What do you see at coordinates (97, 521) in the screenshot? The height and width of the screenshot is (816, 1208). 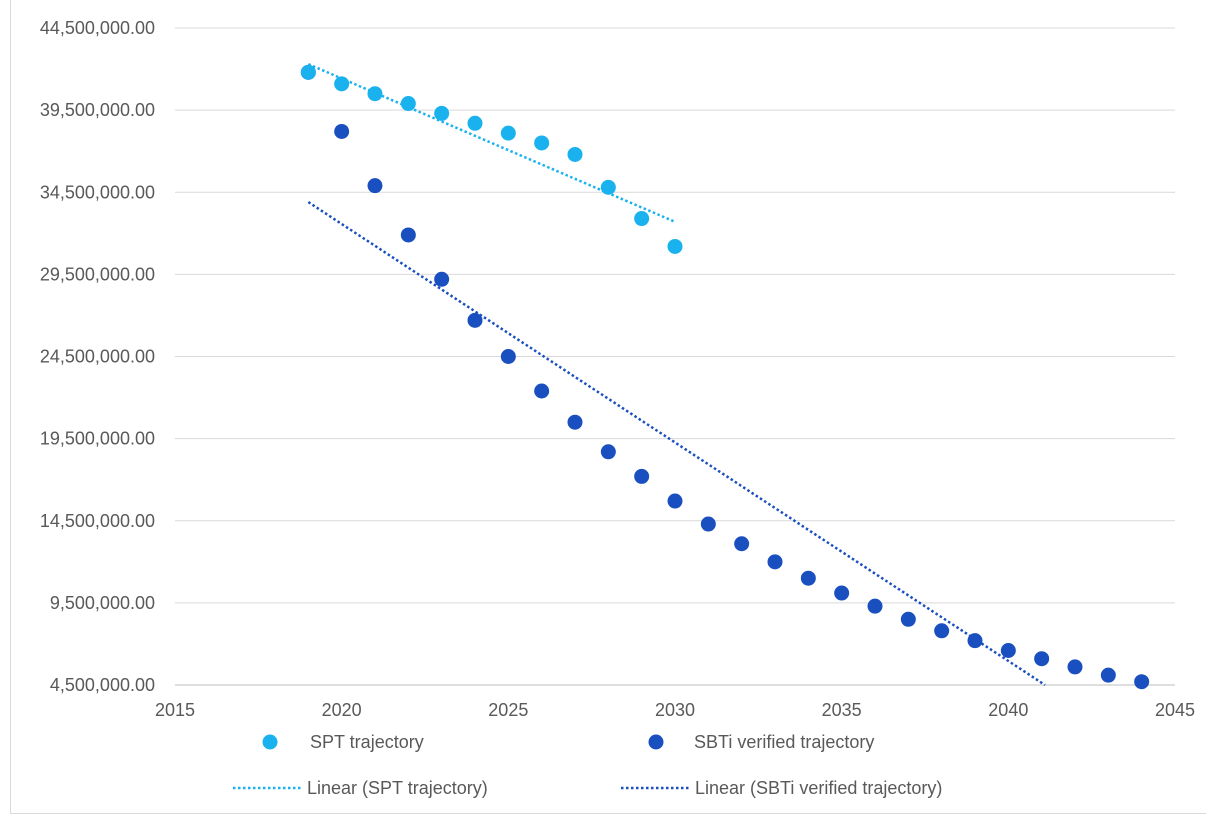 I see `y-tick-label: 14,500,000.00` at bounding box center [97, 521].